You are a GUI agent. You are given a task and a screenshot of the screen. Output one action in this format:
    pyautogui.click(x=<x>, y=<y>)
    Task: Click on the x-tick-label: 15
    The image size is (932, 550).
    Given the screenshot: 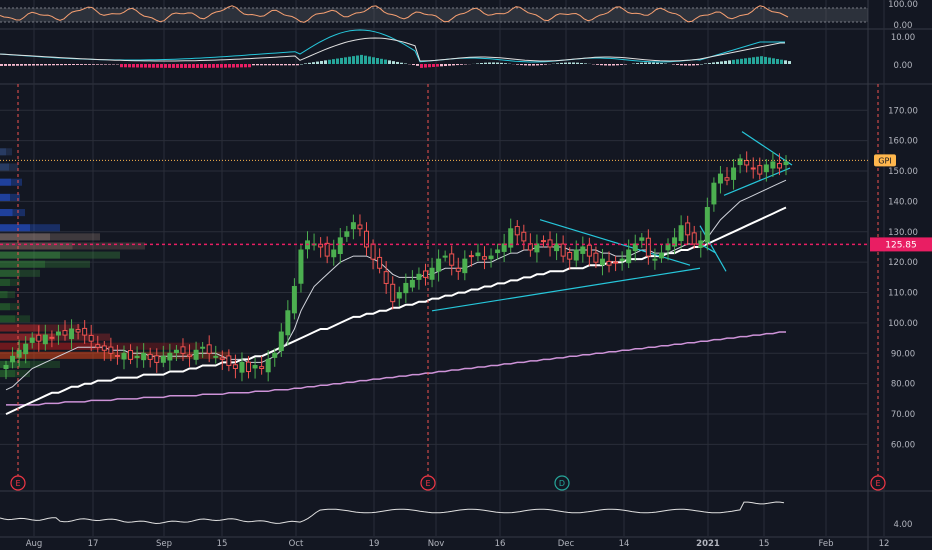 What is the action you would take?
    pyautogui.click(x=764, y=544)
    